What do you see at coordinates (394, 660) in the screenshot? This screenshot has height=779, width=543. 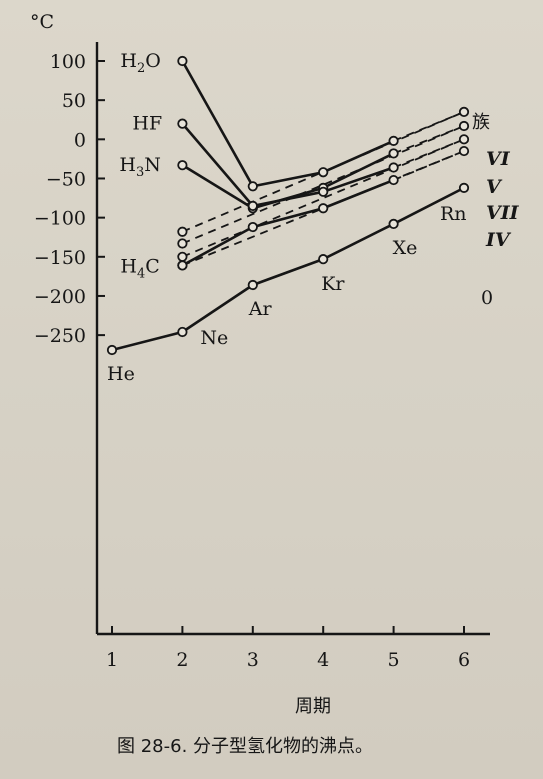 I see `x-tick-label: 5` at bounding box center [394, 660].